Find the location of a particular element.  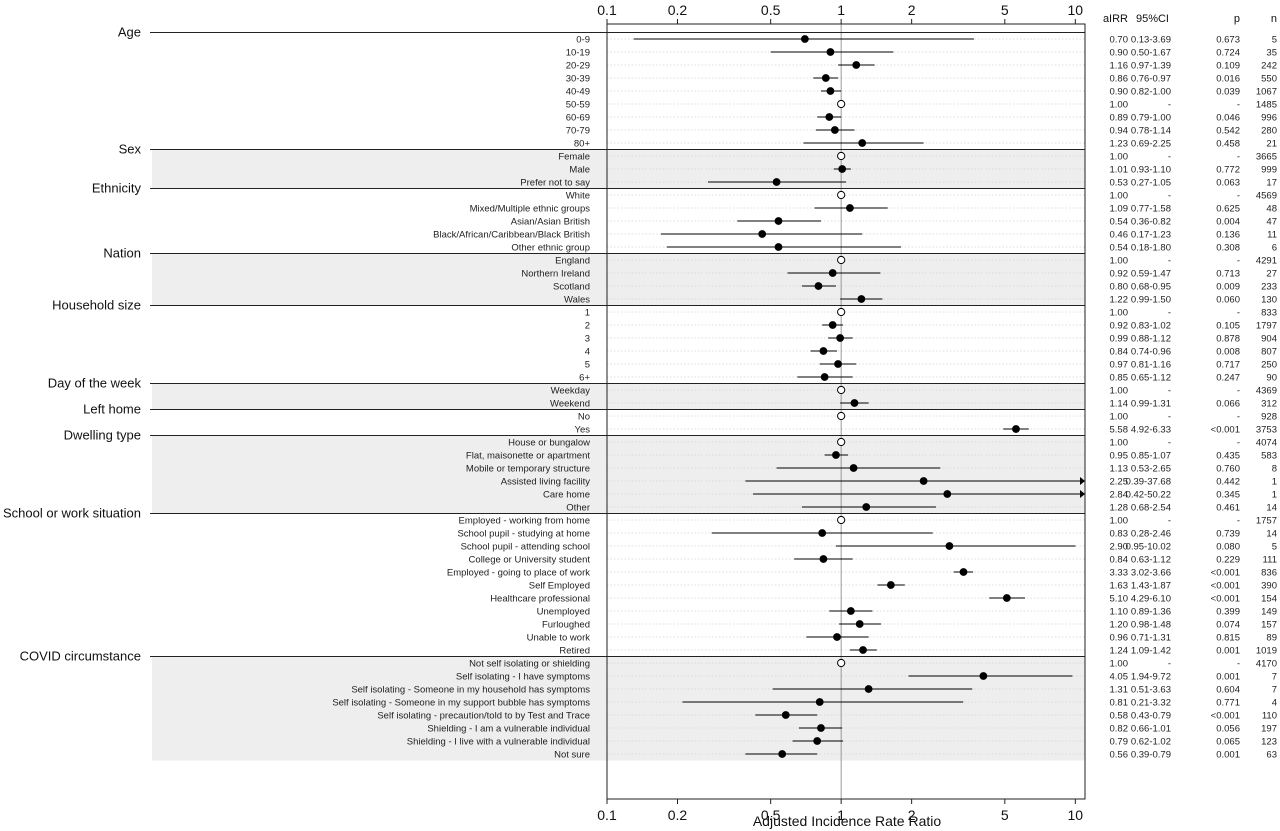

ci-value: 0.71-1.31 is located at coordinates (1151, 638).